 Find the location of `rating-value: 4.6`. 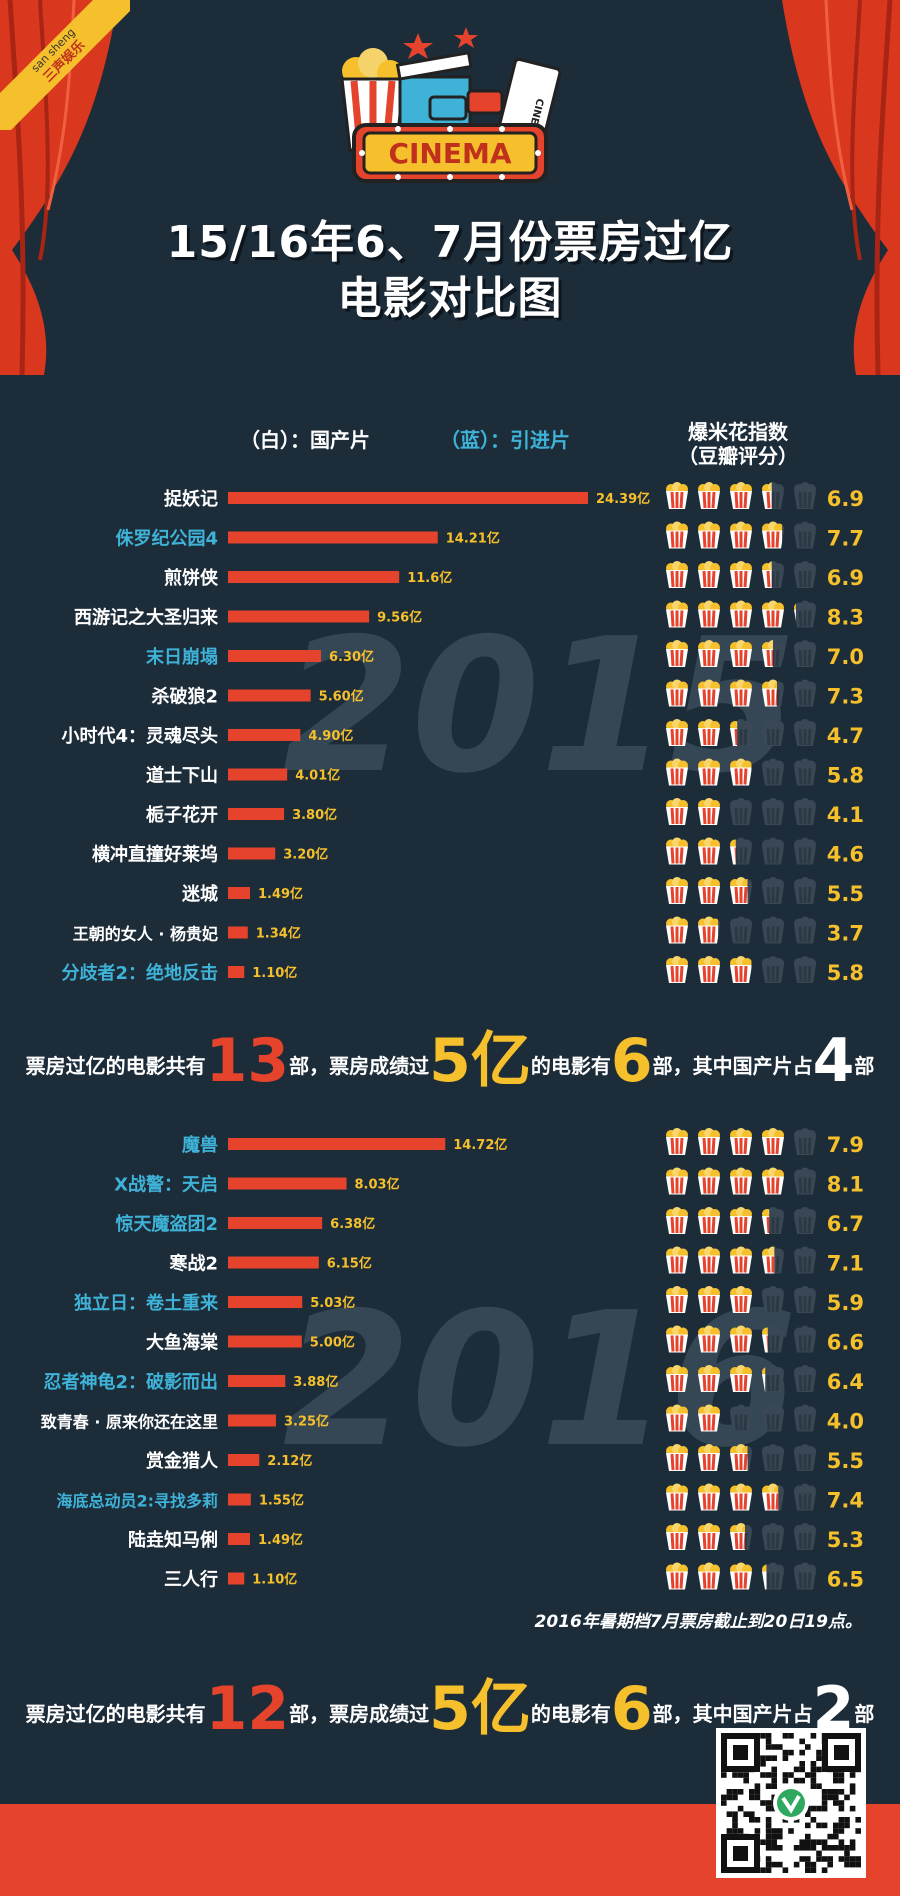

rating-value: 4.6 is located at coordinates (845, 855).